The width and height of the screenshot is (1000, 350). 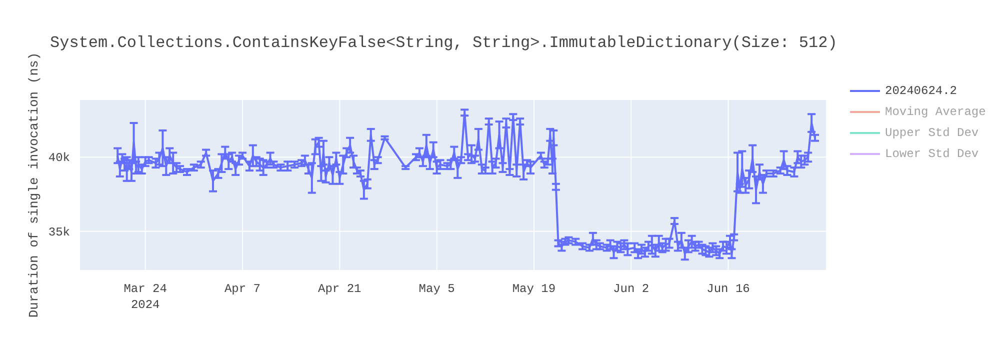 I want to click on legend-label: Moving Average, so click(x=935, y=111).